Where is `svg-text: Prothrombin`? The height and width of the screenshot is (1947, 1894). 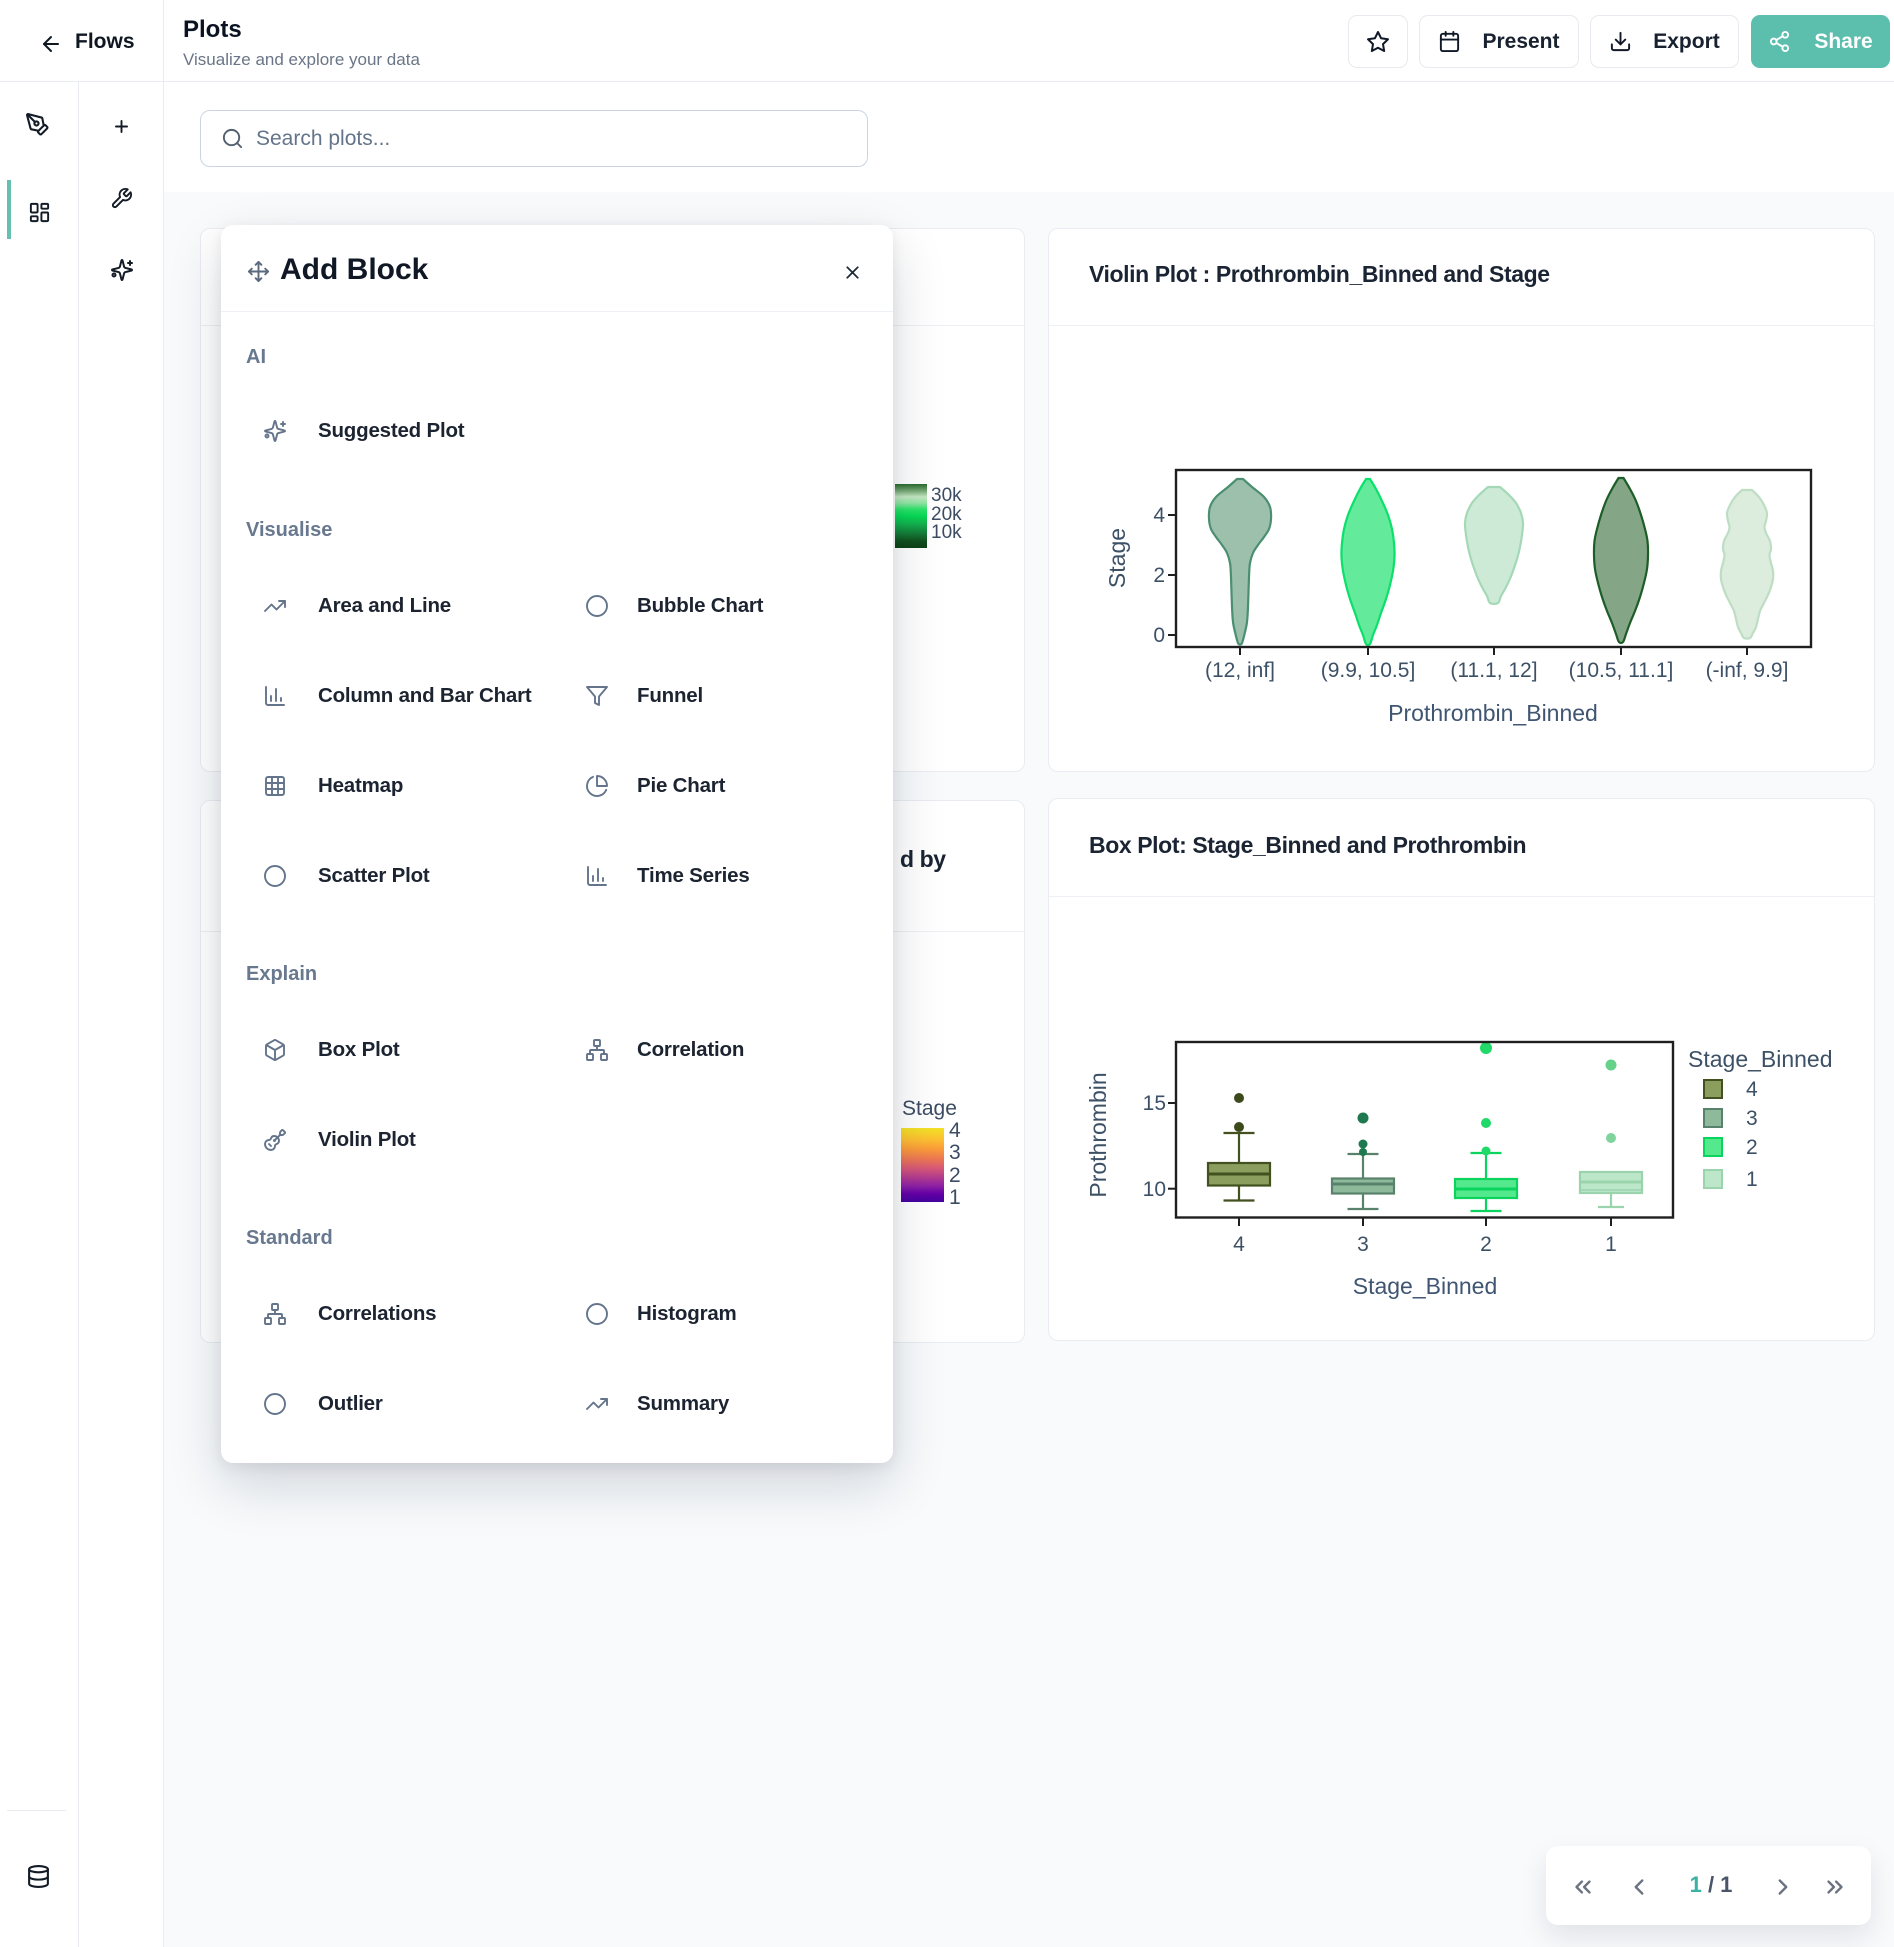 svg-text: Prothrombin is located at coordinates (1098, 1134).